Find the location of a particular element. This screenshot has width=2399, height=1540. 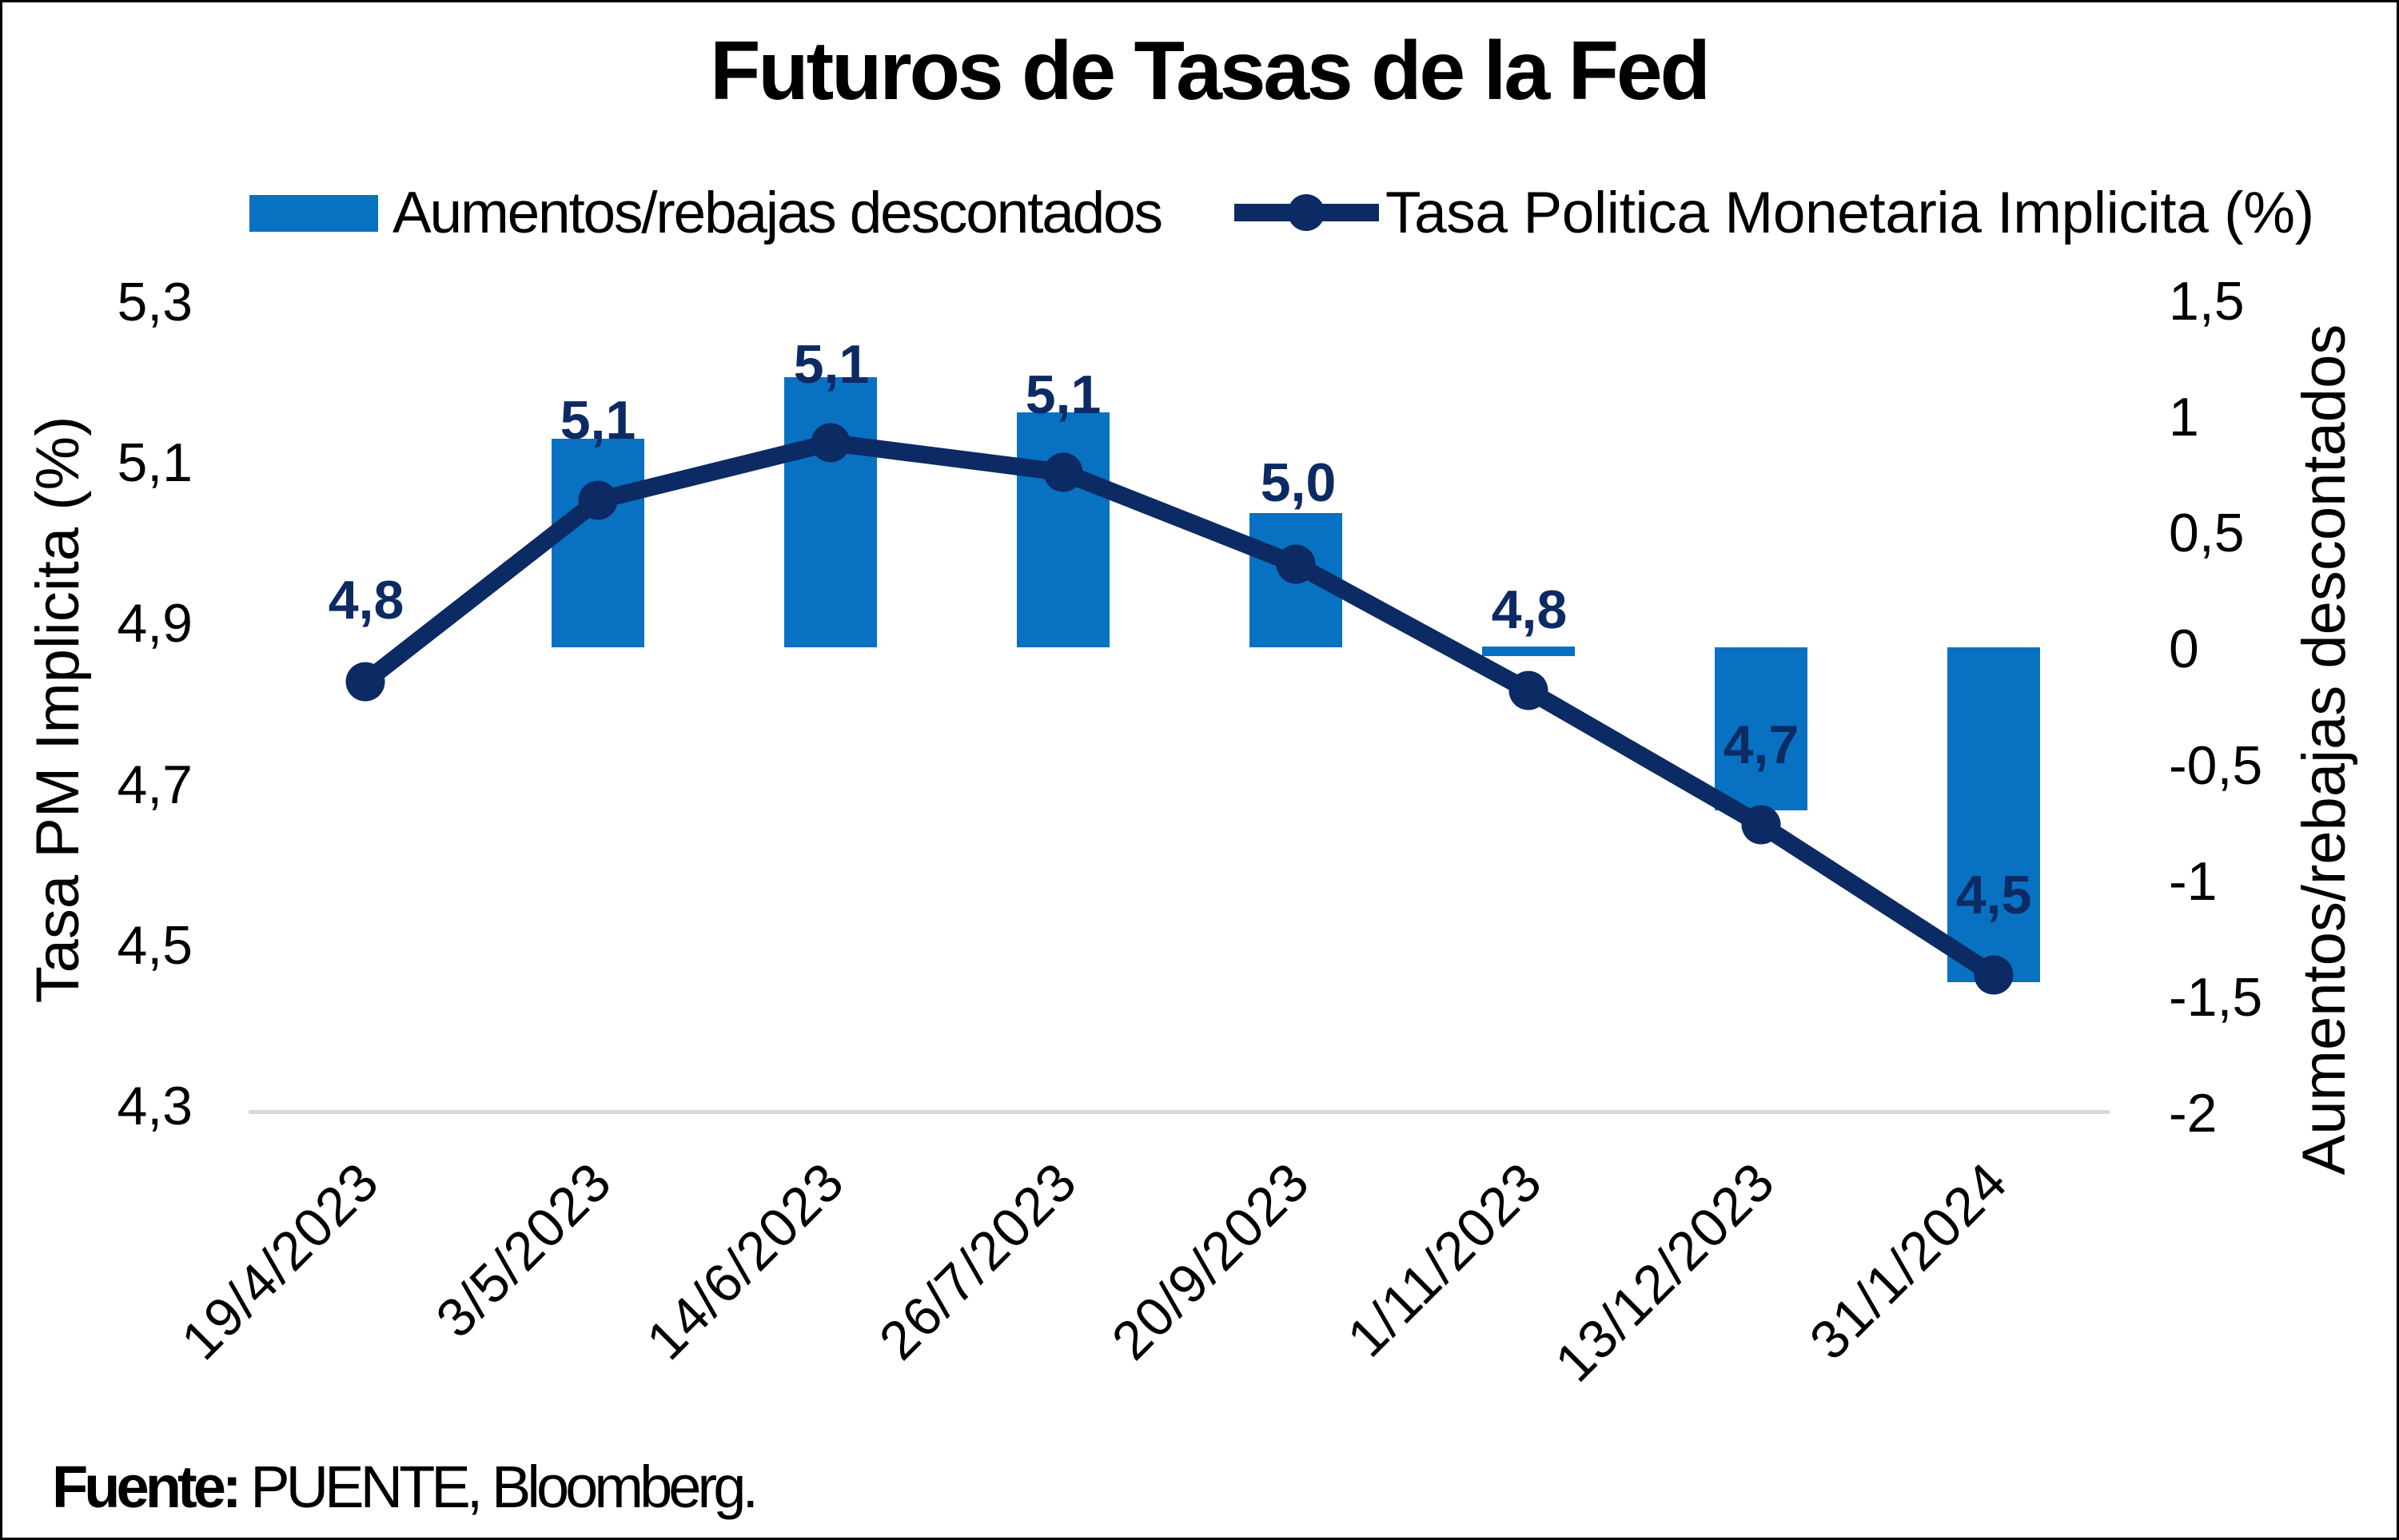

svg-text: Tasa PM Implicita (%) is located at coordinates (58, 710).